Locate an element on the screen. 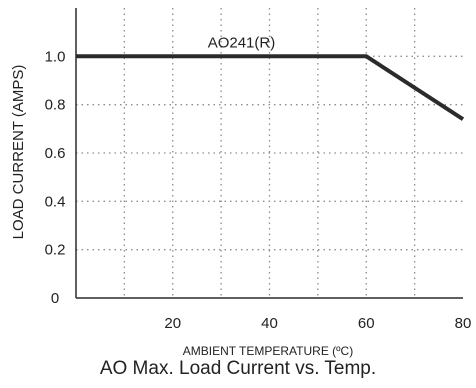  chart-caption: AO Max. Load Current vs. Temp. is located at coordinates (238, 368).